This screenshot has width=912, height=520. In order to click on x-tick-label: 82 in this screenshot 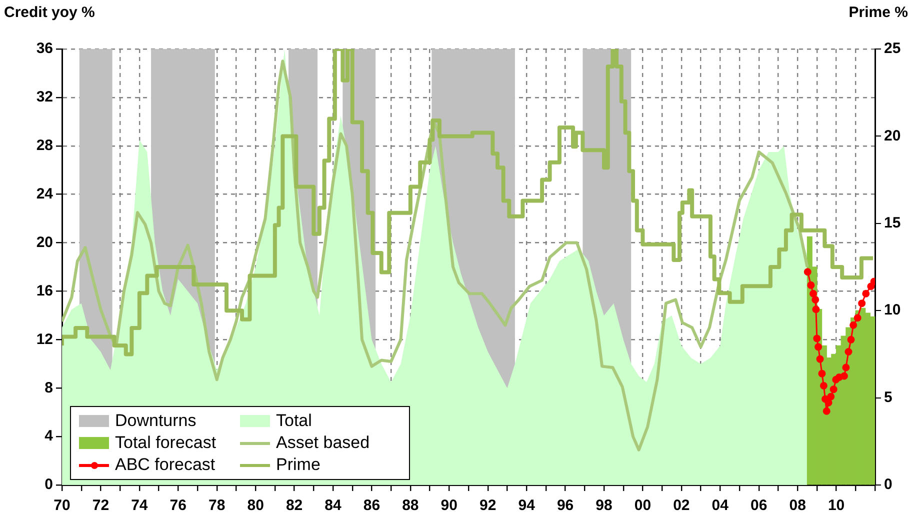, I will do `click(294, 505)`.